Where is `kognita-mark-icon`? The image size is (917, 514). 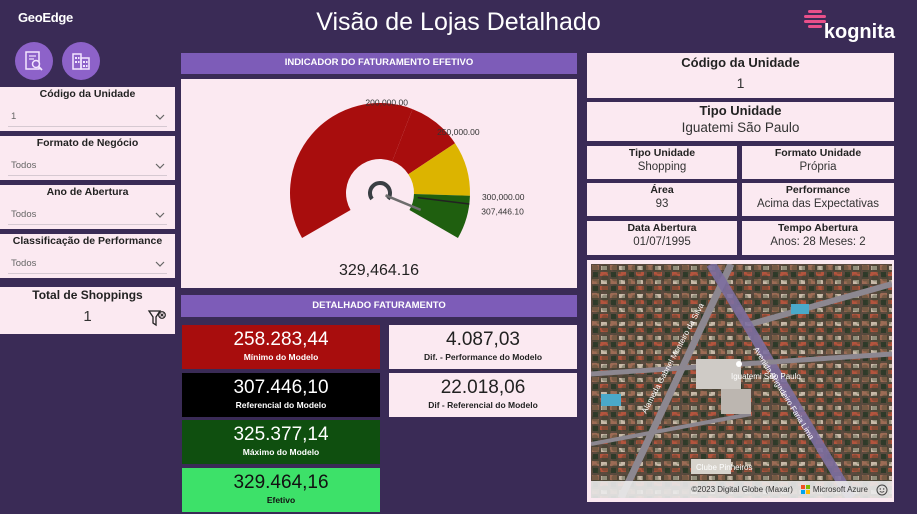 kognita-mark-icon is located at coordinates (815, 19).